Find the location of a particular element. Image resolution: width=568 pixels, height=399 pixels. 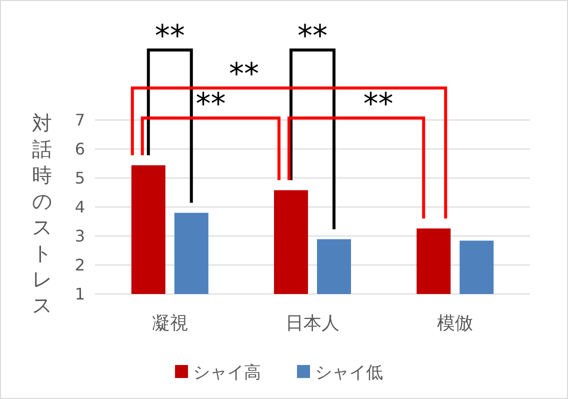

x-tick-label: 凝視 is located at coordinates (170, 323).